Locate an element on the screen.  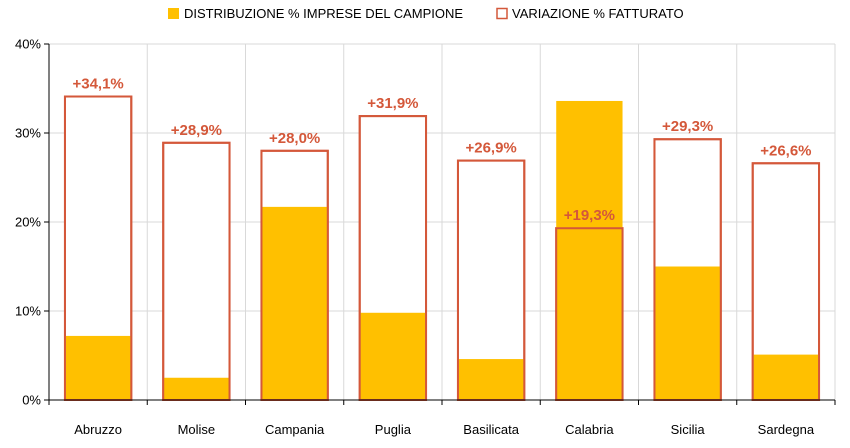
x-tick-label: Abruzzo is located at coordinates (98, 429).